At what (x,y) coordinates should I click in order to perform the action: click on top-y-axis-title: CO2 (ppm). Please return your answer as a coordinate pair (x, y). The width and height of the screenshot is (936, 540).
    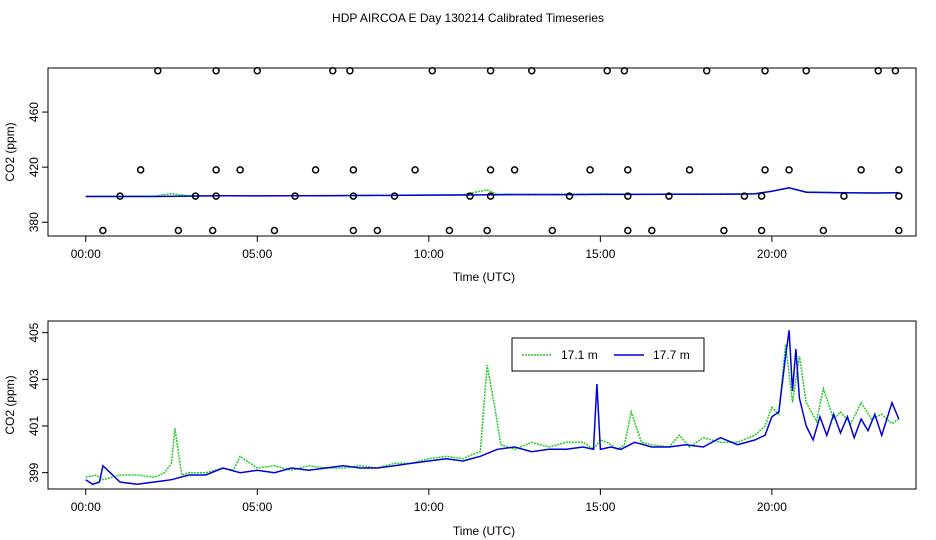
    Looking at the image, I should click on (10, 151).